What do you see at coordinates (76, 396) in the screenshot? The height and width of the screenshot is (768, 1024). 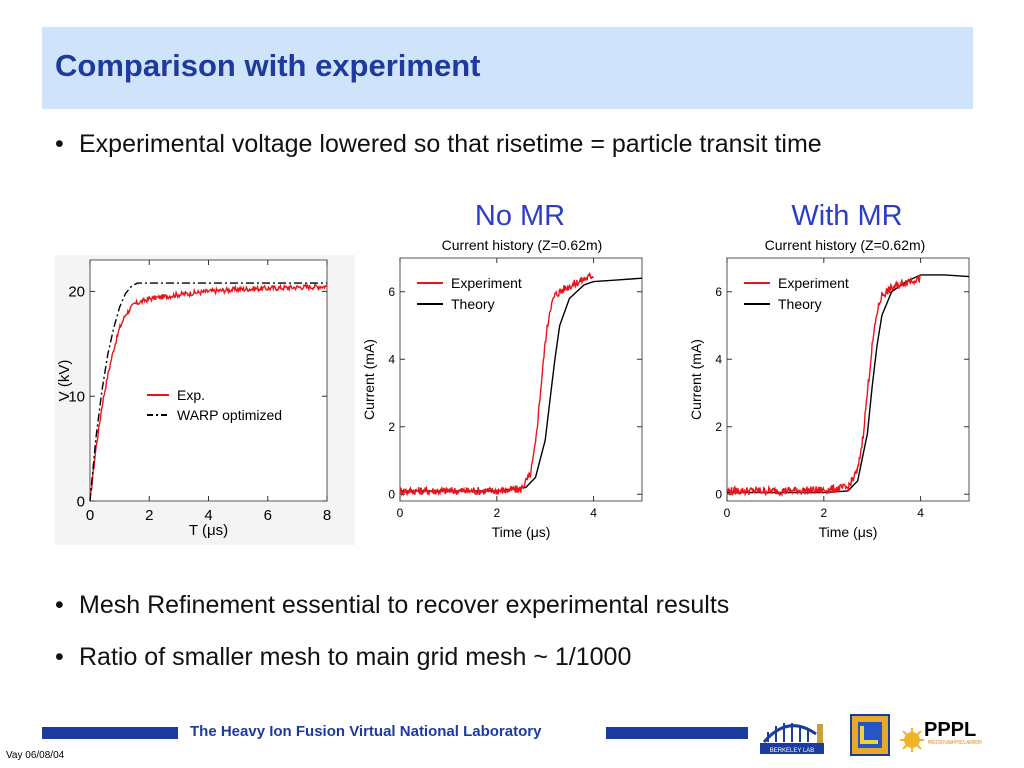 I see `y-tick-label: 10` at bounding box center [76, 396].